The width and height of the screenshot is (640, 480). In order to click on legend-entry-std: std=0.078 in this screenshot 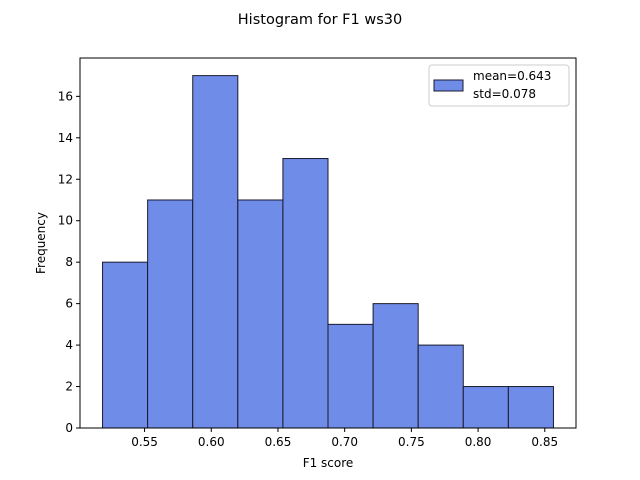, I will do `click(504, 94)`.